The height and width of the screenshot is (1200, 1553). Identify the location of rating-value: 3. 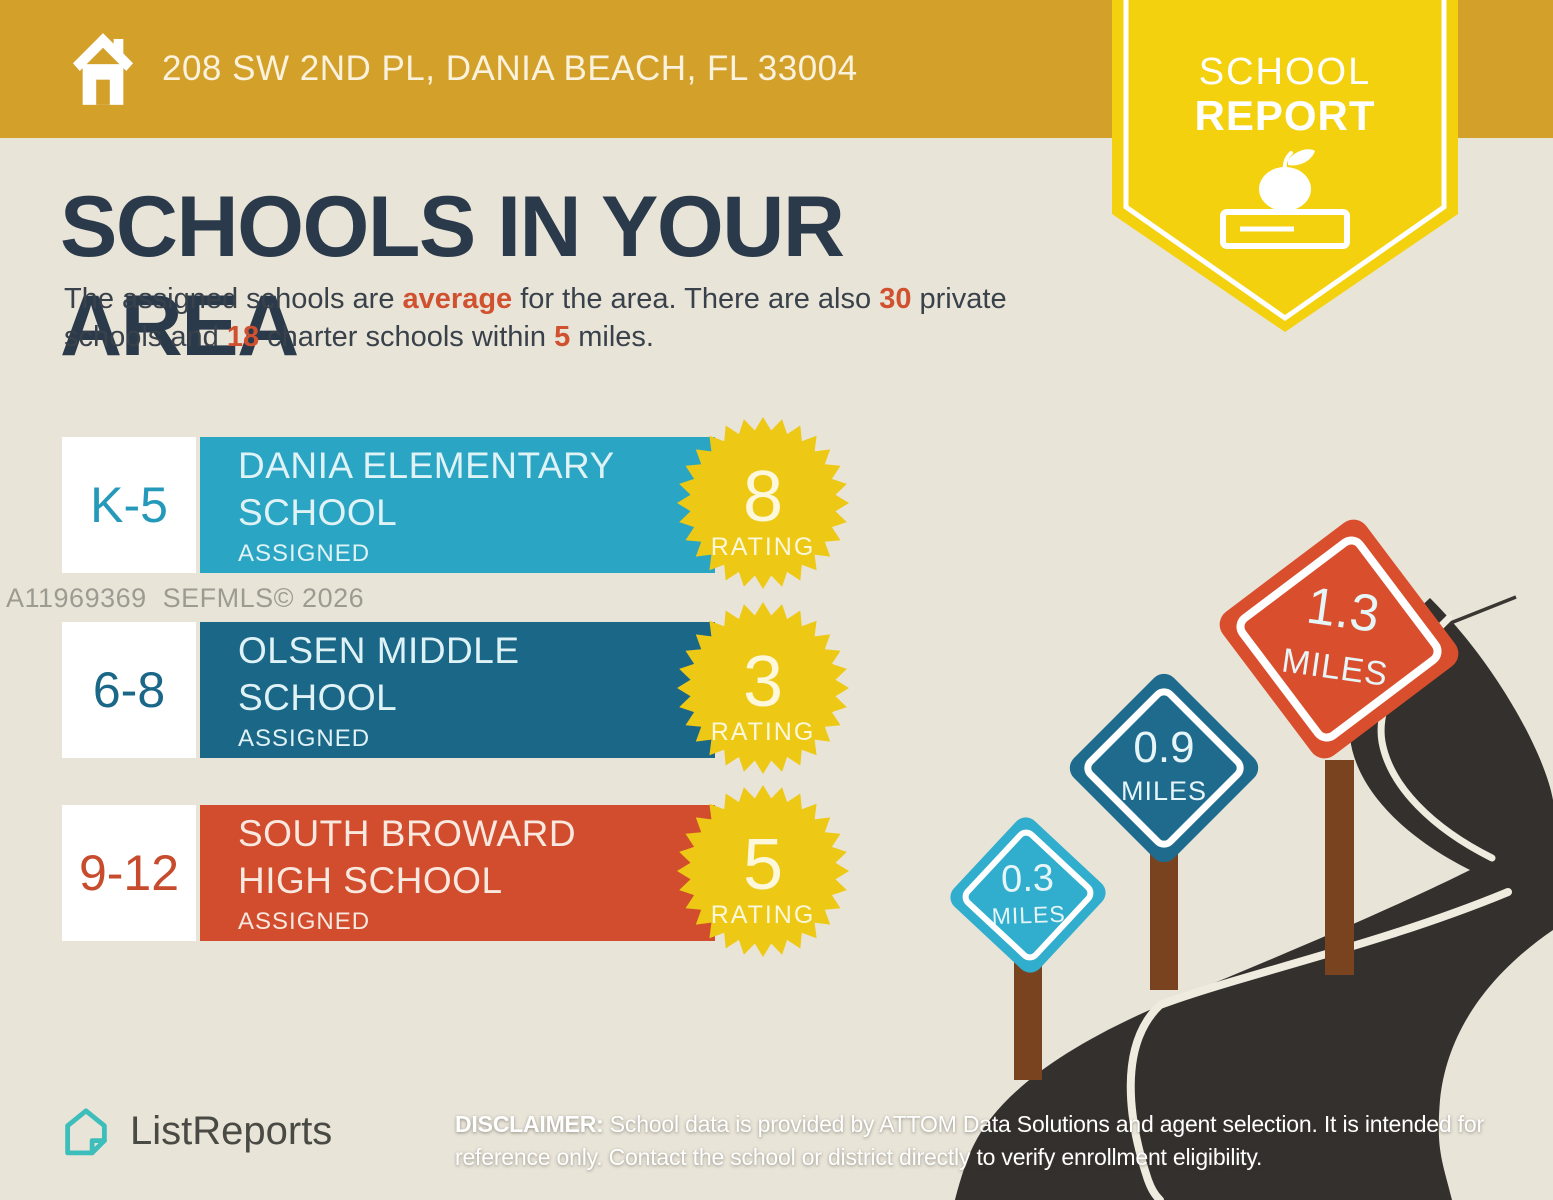
(763, 682).